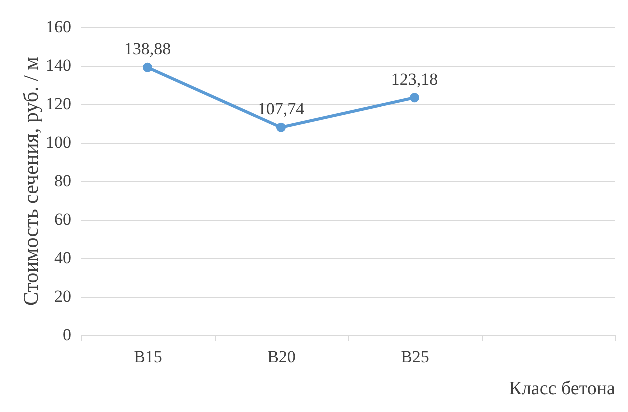 This screenshot has width=628, height=412. Describe the element at coordinates (63, 219) in the screenshot. I see `y-tick-label: 60` at that location.